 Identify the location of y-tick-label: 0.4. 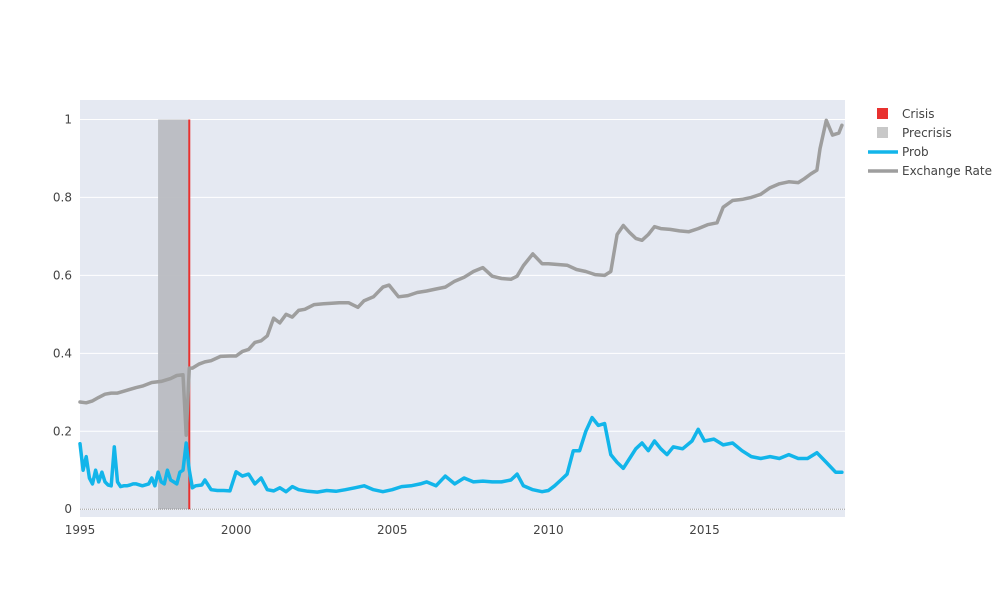
(62, 353).